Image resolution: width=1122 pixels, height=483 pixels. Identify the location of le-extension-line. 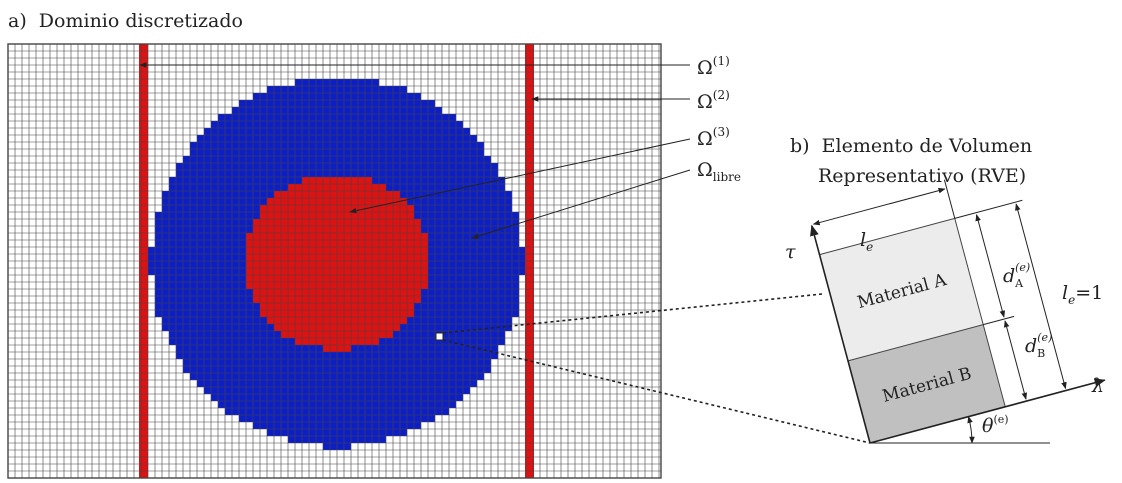
(949, 199).